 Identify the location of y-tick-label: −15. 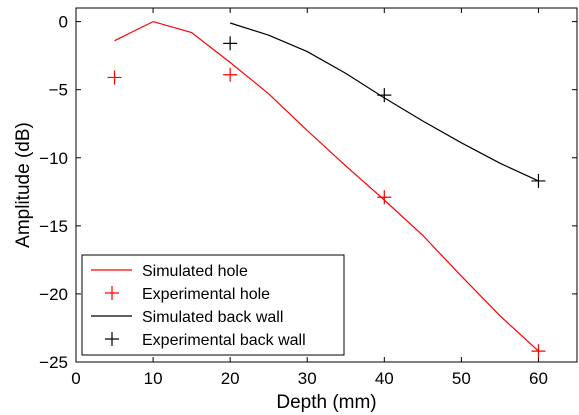
(53, 226).